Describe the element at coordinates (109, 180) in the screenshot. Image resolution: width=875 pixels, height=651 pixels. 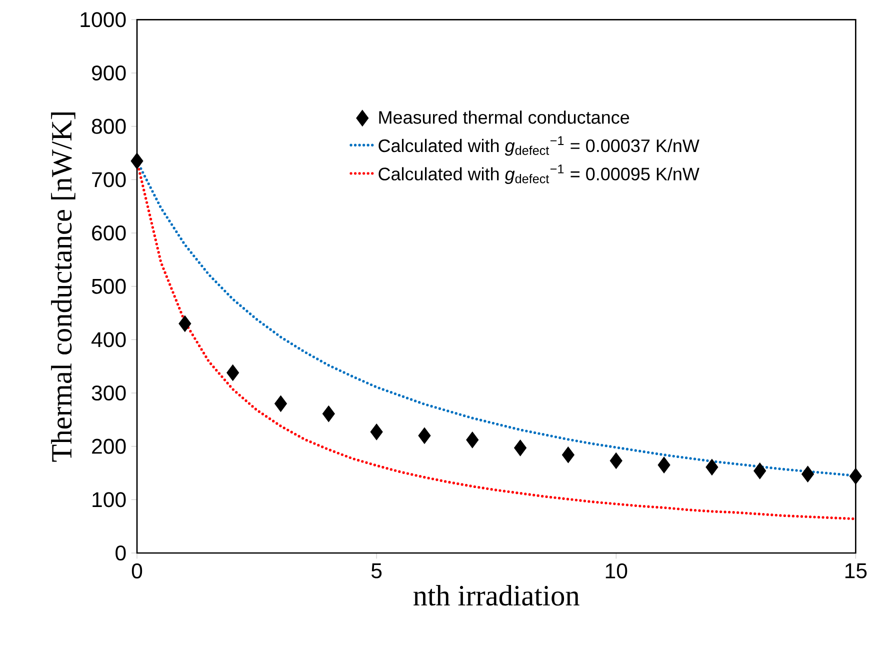
I see `y-tick-label: 700` at that location.